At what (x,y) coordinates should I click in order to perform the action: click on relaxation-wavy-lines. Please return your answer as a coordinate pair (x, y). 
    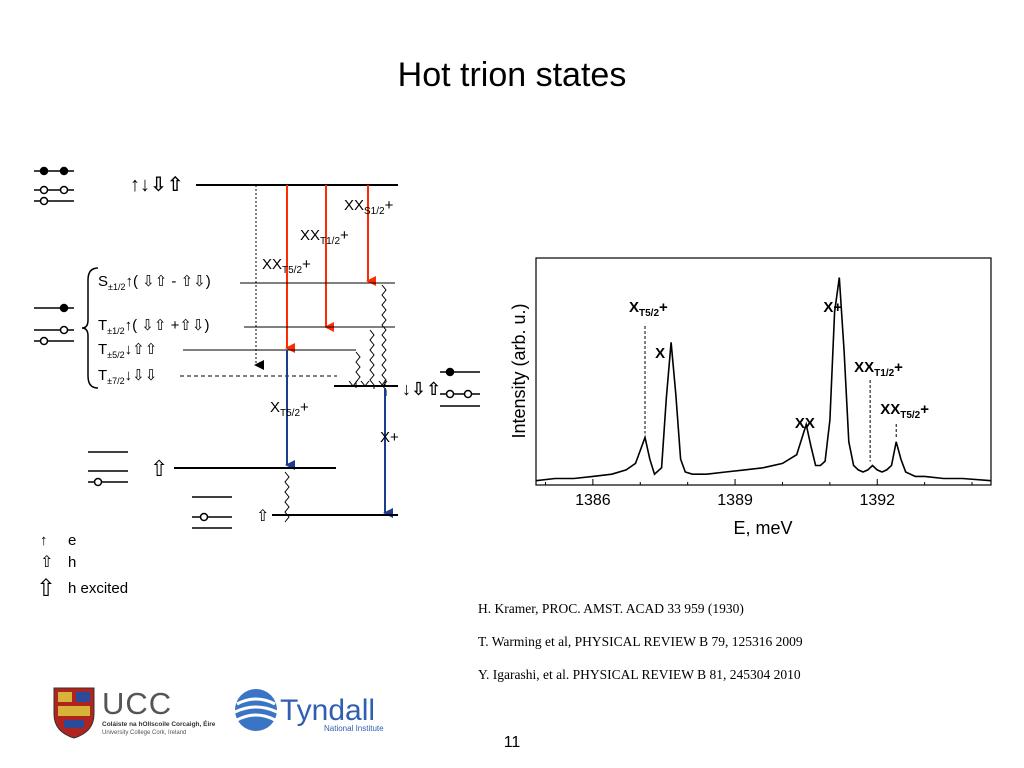
    Looking at the image, I should click on (371, 340).